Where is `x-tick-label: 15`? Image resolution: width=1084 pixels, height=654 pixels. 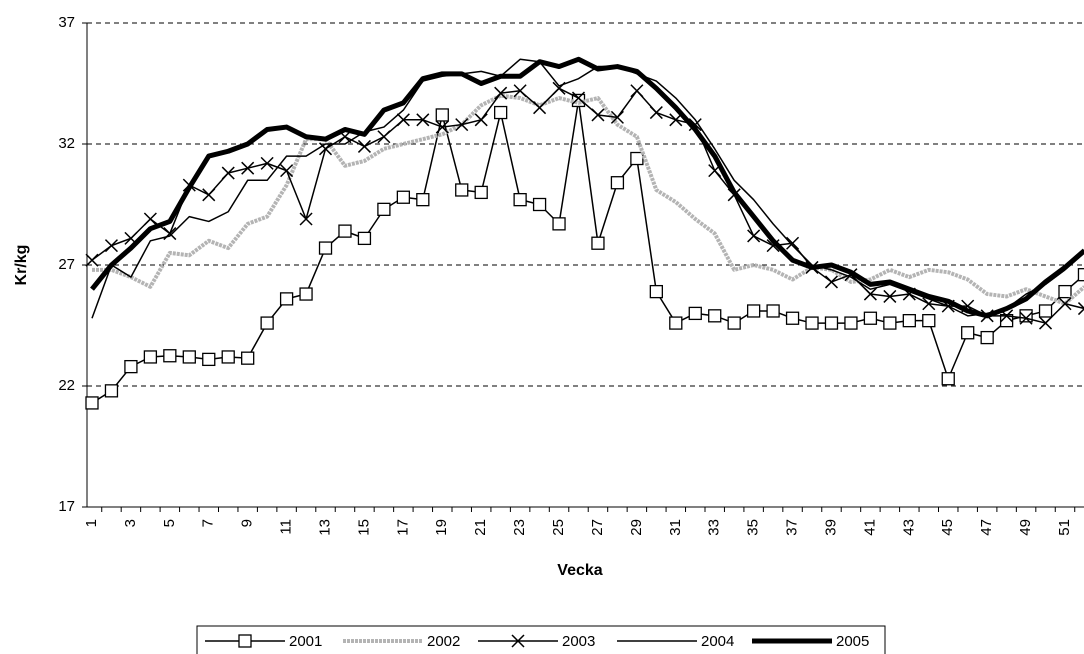
x-tick-label: 15 is located at coordinates (363, 527).